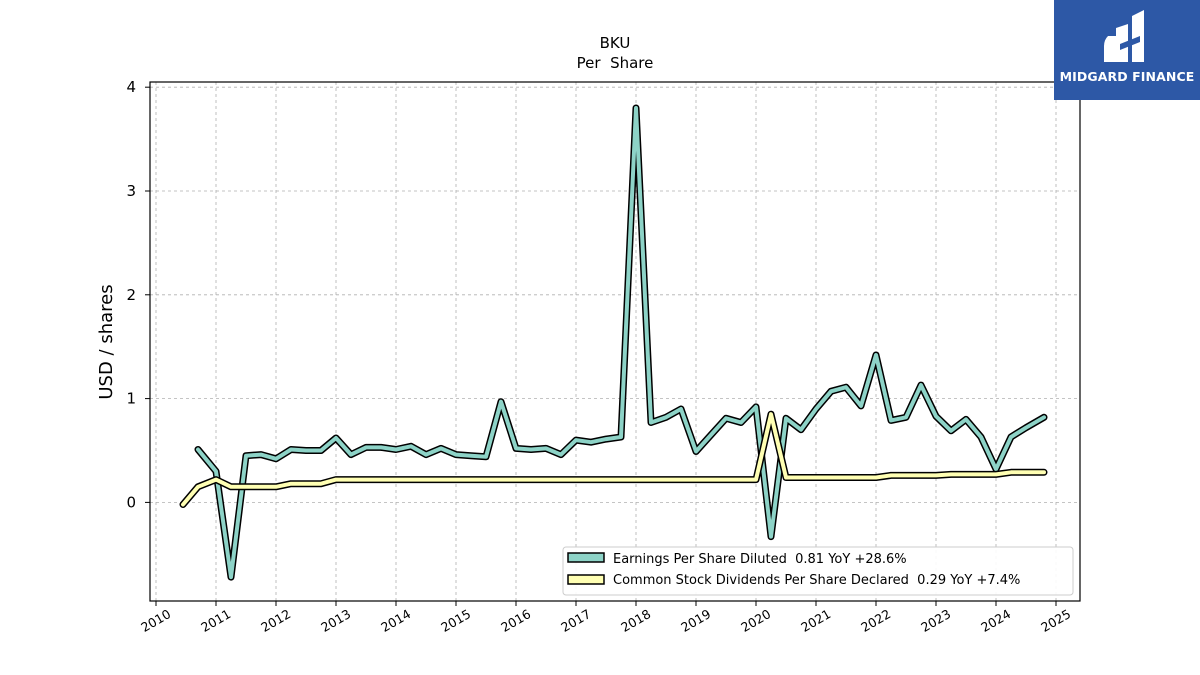 The height and width of the screenshot is (675, 1200). What do you see at coordinates (1127, 76) in the screenshot?
I see `brand-name: MIDGARD FINANCE` at bounding box center [1127, 76].